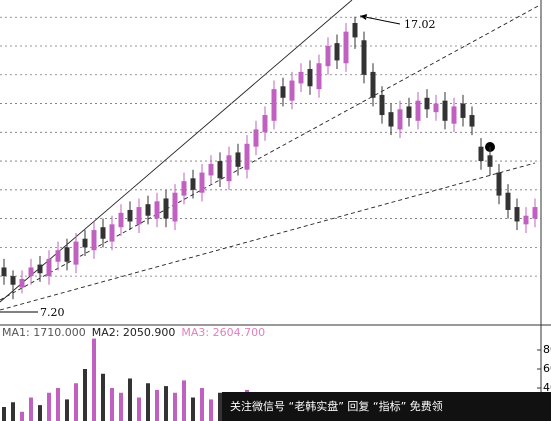  What do you see at coordinates (547, 387) in the screenshot?
I see `y-tick-label: 40` at bounding box center [547, 387].